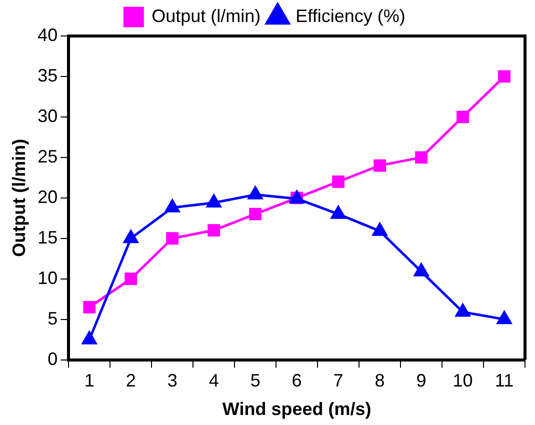  Describe the element at coordinates (504, 380) in the screenshot. I see `x-tick-label: 11` at that location.